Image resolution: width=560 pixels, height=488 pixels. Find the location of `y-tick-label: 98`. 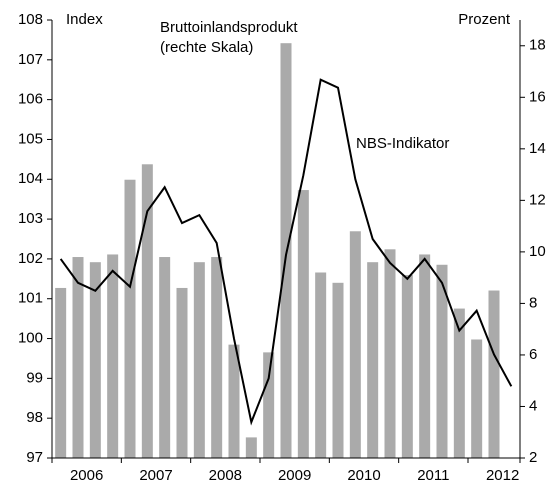

y-tick-label: 98 is located at coordinates (34, 417).